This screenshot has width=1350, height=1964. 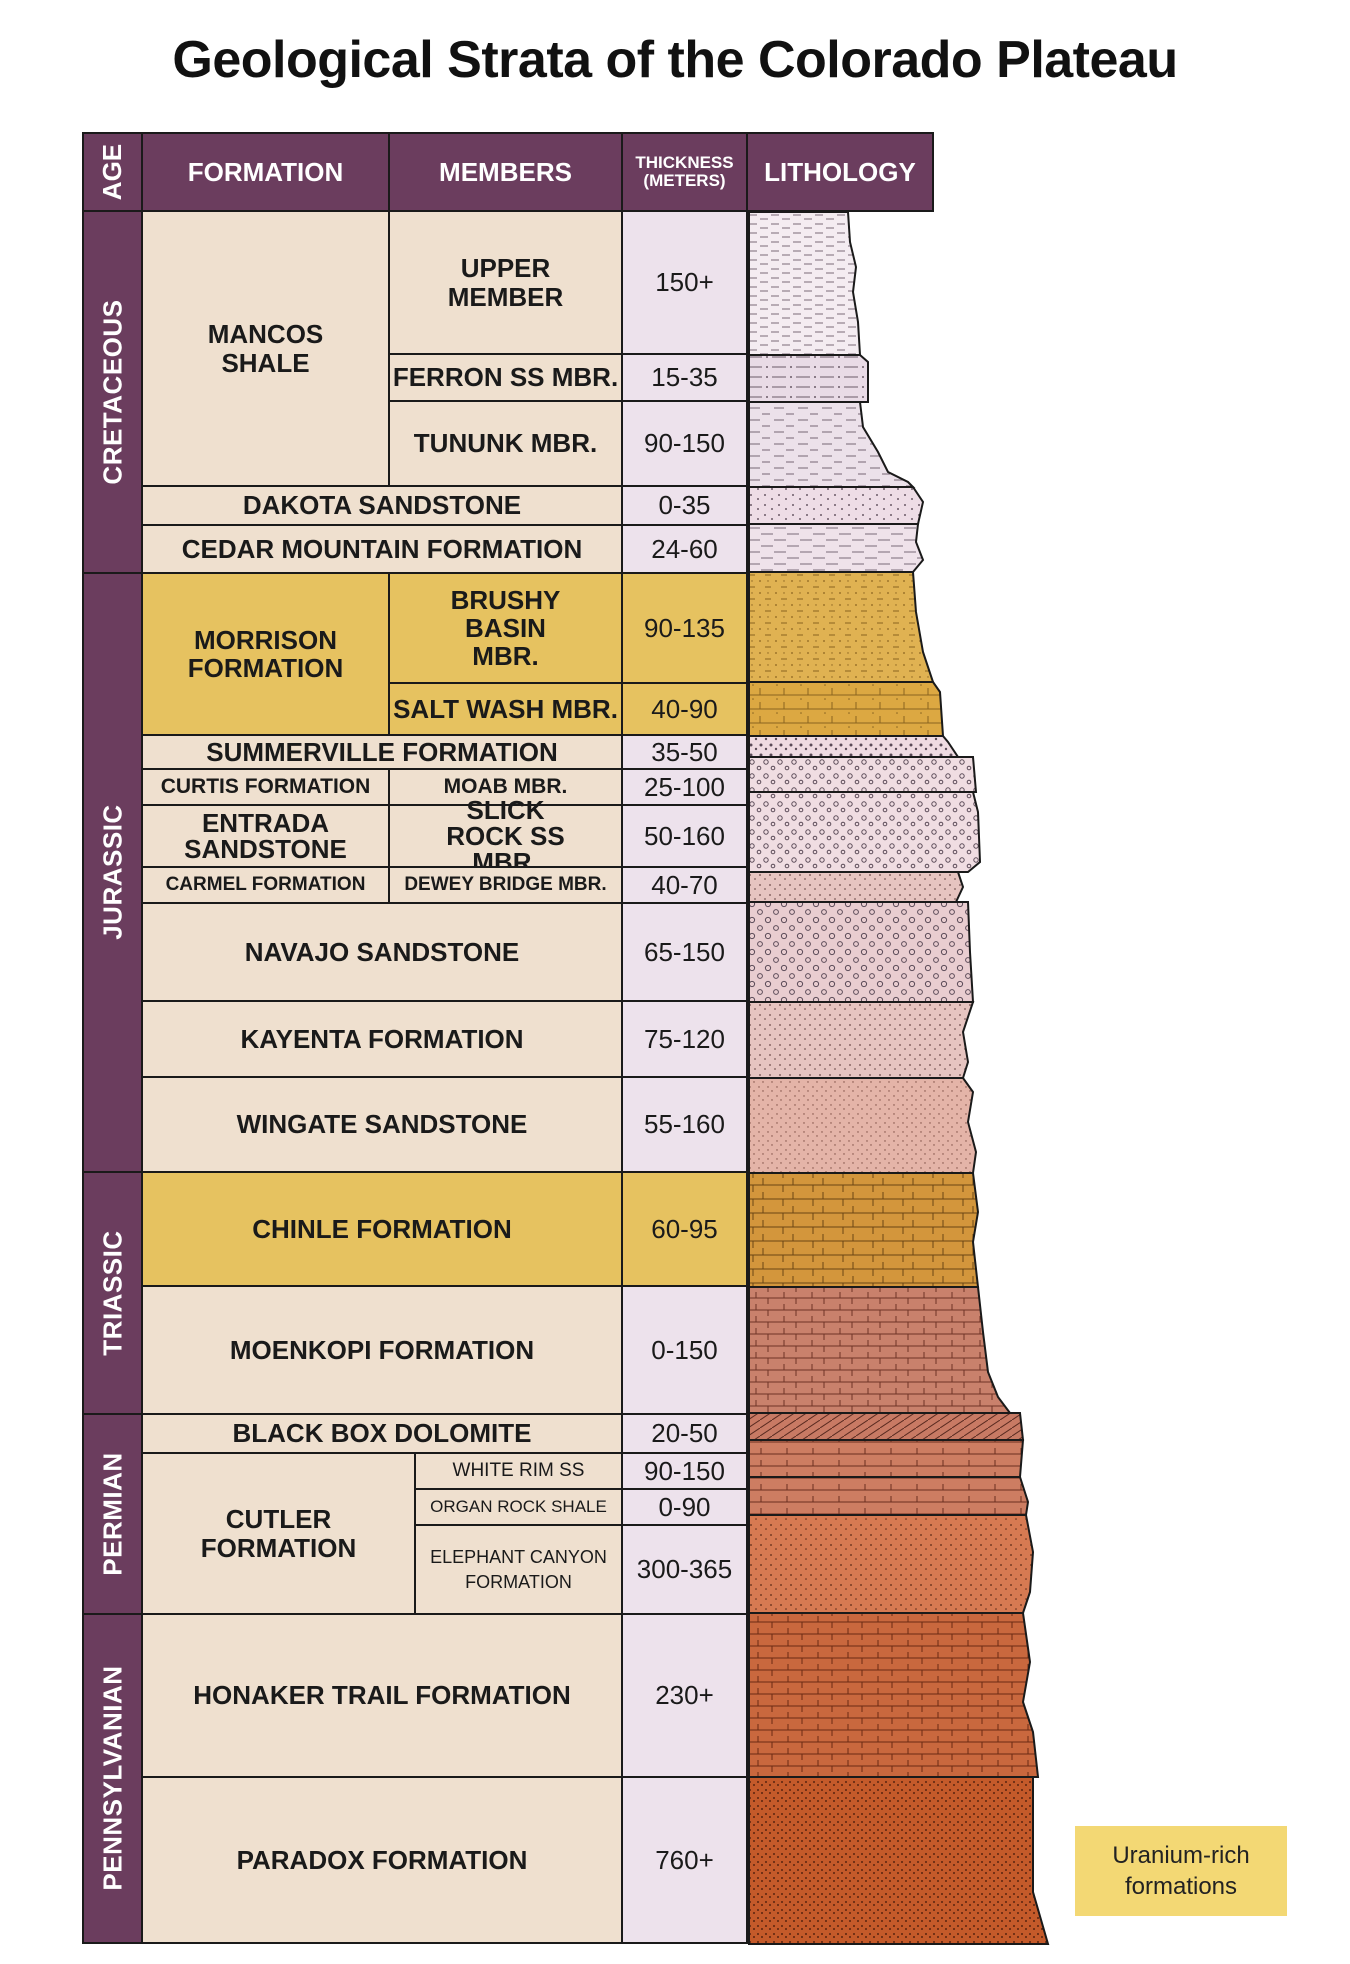 What do you see at coordinates (880, 1350) in the screenshot?
I see `litho-moenkopi` at bounding box center [880, 1350].